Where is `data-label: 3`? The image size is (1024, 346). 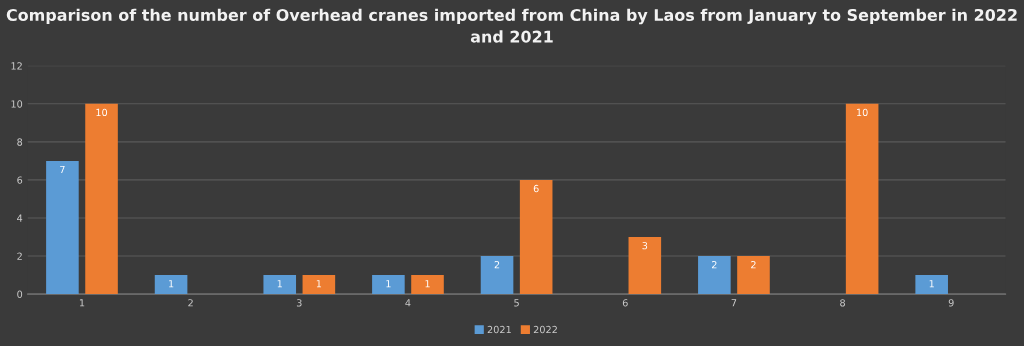 data-label: 3 is located at coordinates (645, 245).